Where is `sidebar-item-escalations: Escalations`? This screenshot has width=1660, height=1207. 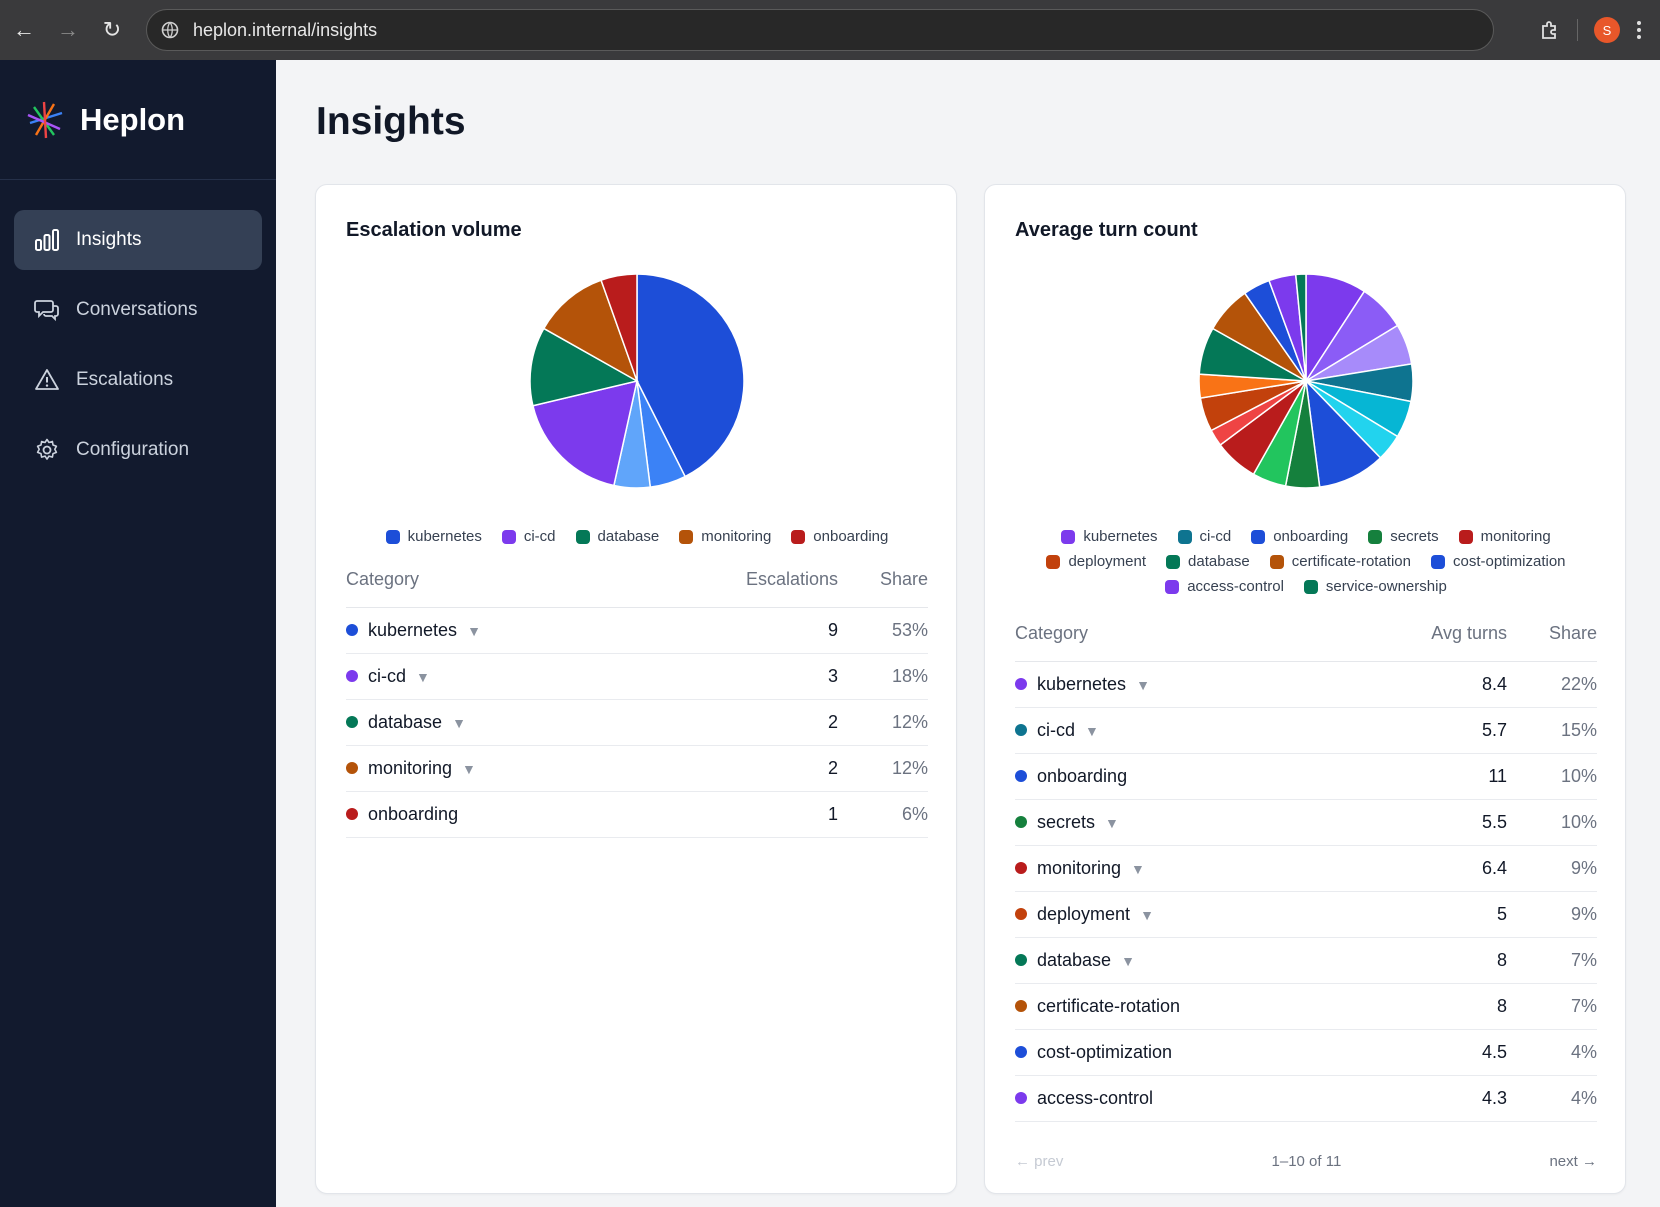
sidebar-item-escalations: Escalations is located at coordinates (138, 380).